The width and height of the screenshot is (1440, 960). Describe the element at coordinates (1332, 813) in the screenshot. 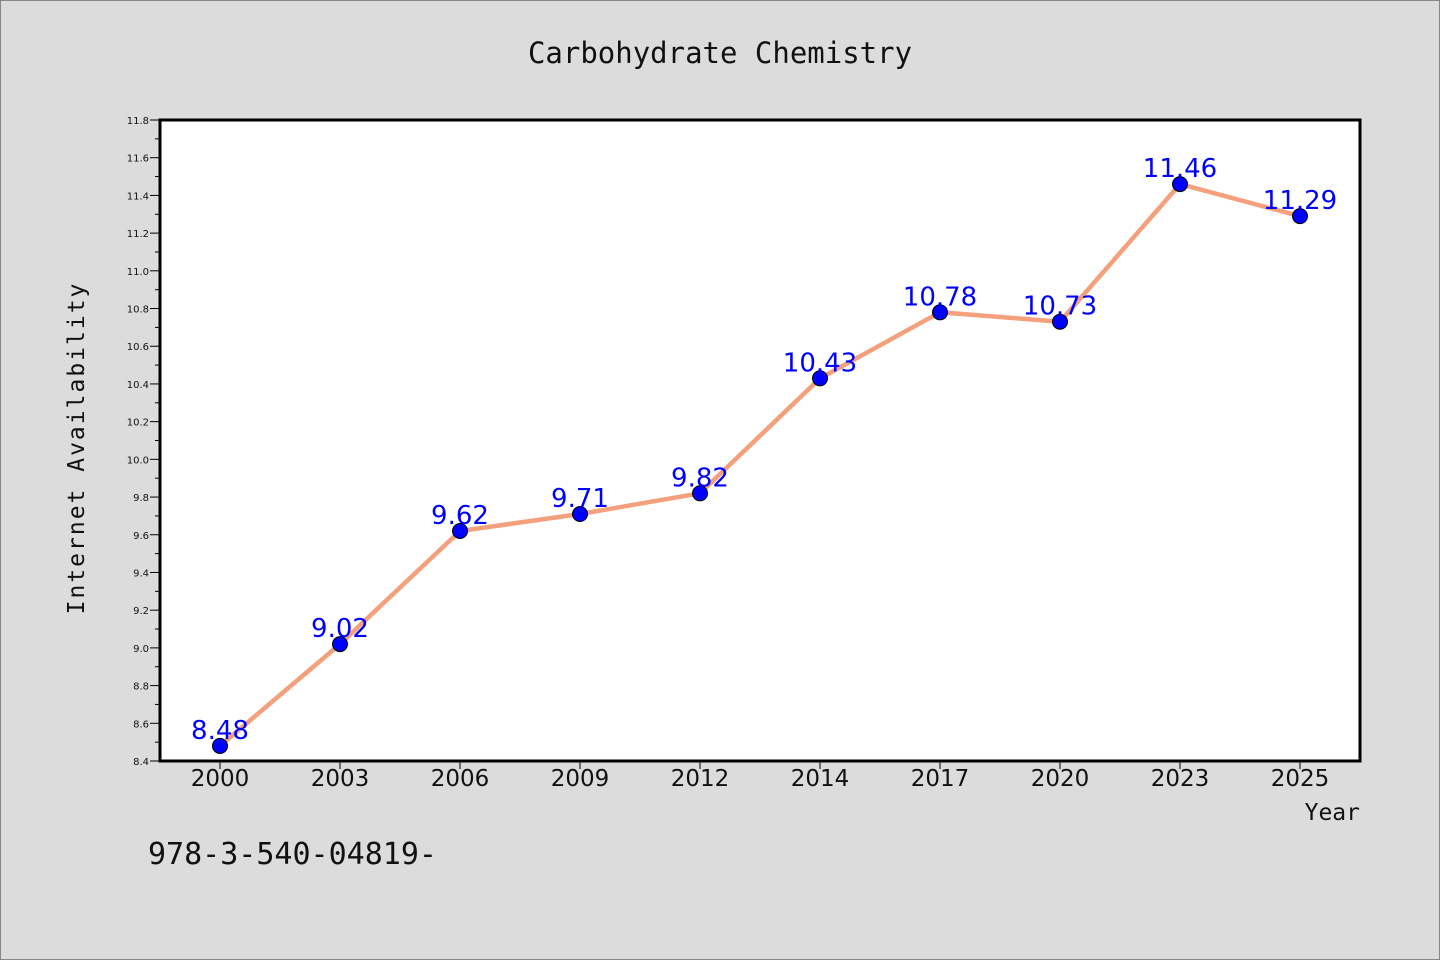

I see `x-axis-label: Year` at that location.